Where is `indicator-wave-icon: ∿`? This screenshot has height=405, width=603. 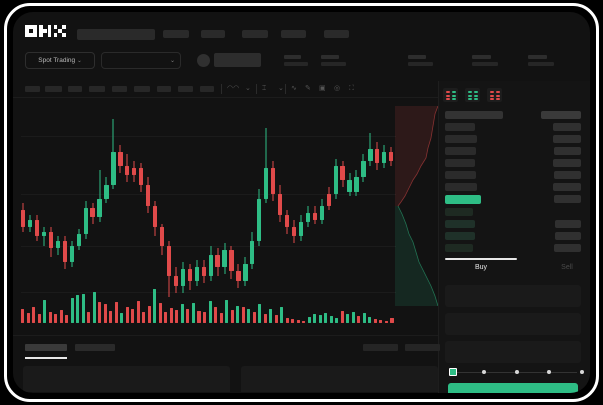
indicator-wave-icon: ∿ is located at coordinates (294, 88).